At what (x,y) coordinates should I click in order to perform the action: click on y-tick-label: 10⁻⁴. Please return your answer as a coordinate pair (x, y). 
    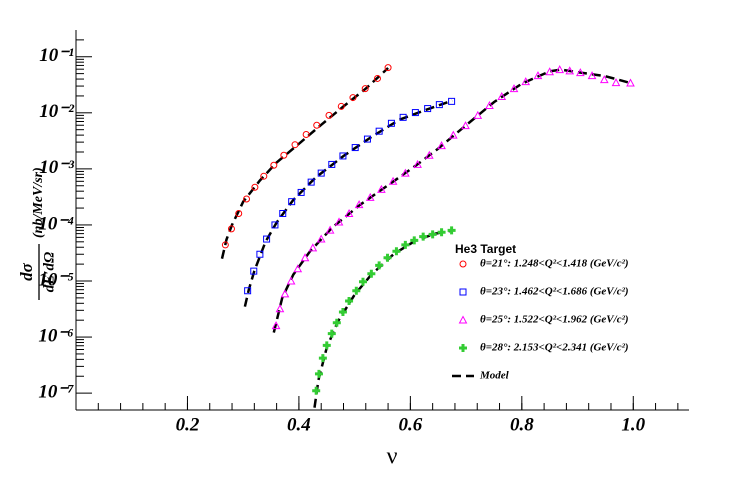
    Looking at the image, I should click on (56, 223).